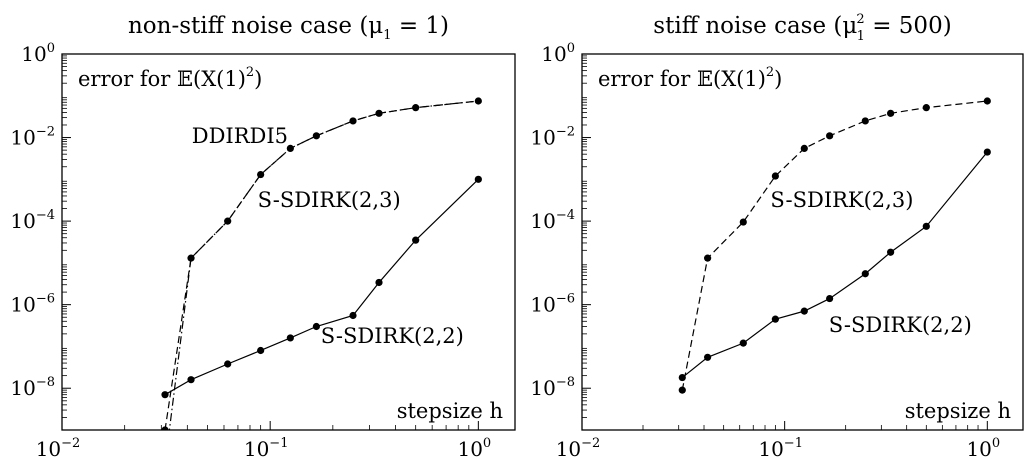 The width and height of the screenshot is (1034, 459). Describe the element at coordinates (802, 28) in the screenshot. I see `chart-title: stiff noise case (μ2 1 = 500)` at that location.